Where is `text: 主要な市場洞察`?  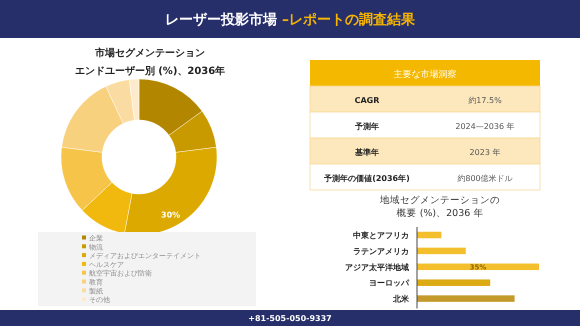 text: 主要な市場洞察 is located at coordinates (425, 74).